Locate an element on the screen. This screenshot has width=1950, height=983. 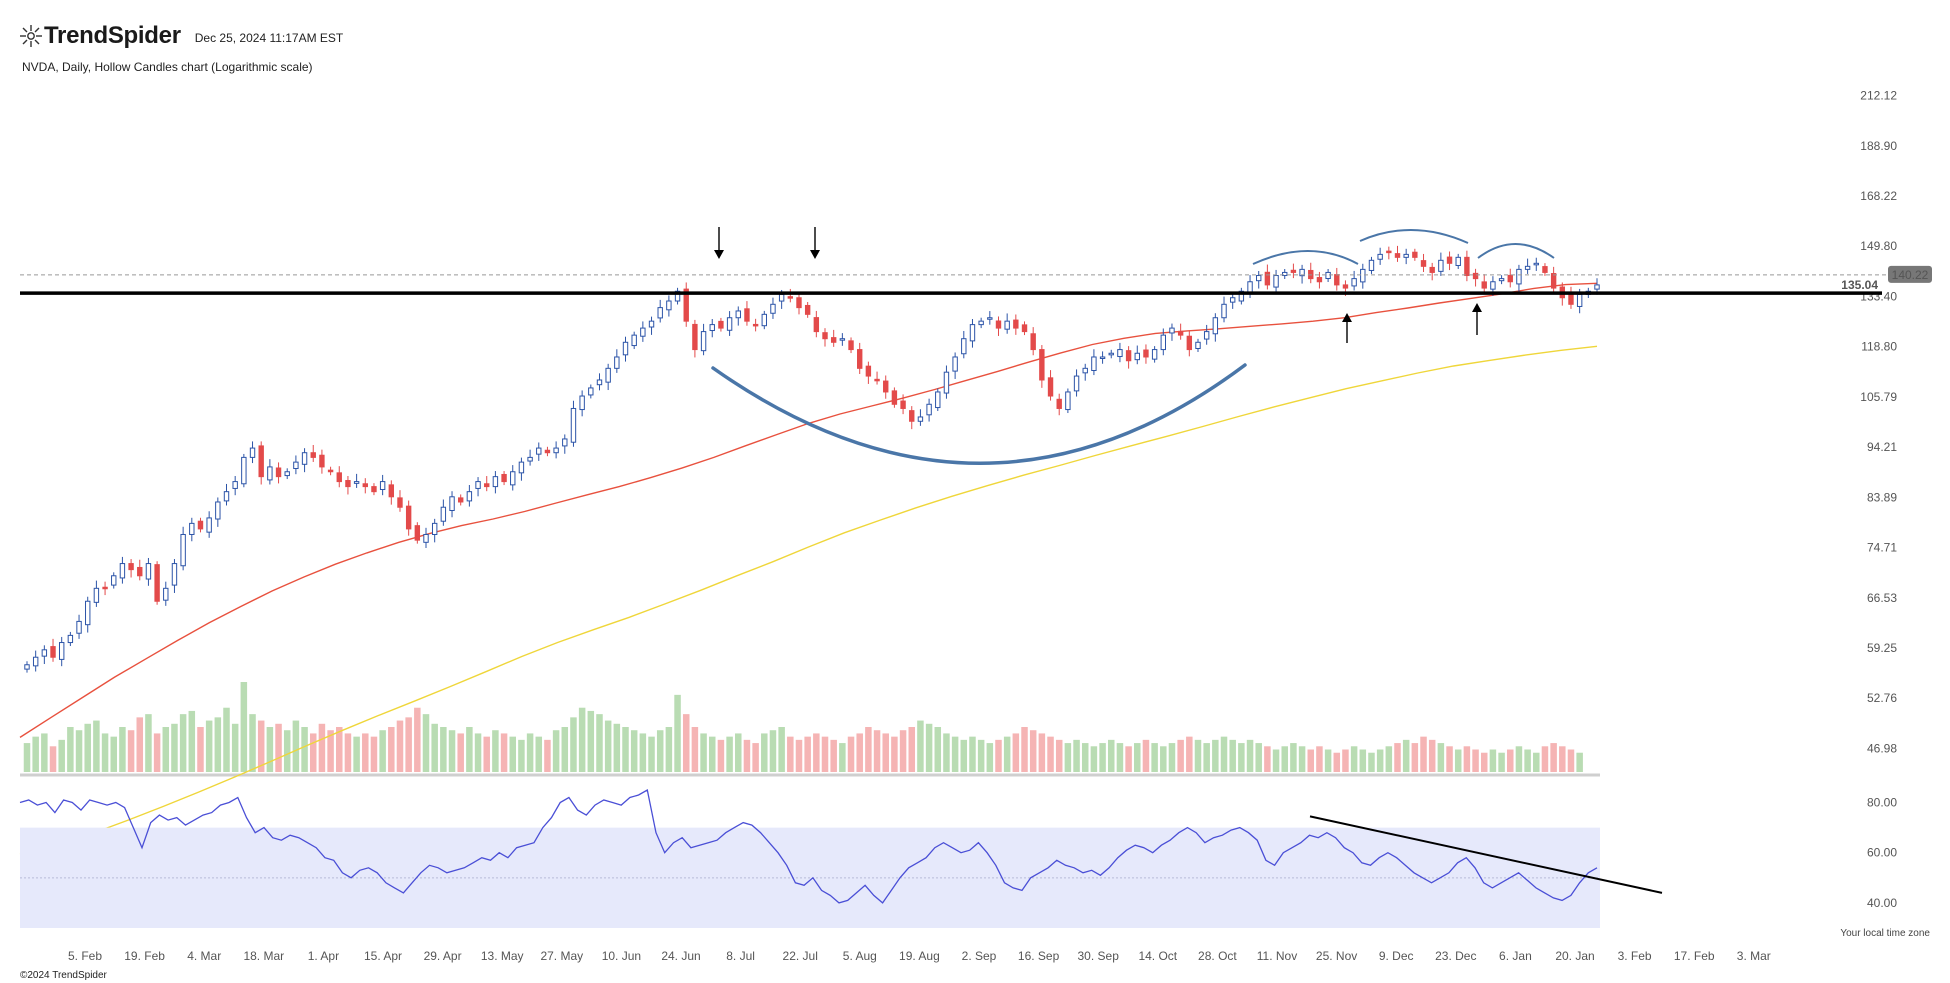
date-axis-tick: 9. Dec is located at coordinates (1396, 956).